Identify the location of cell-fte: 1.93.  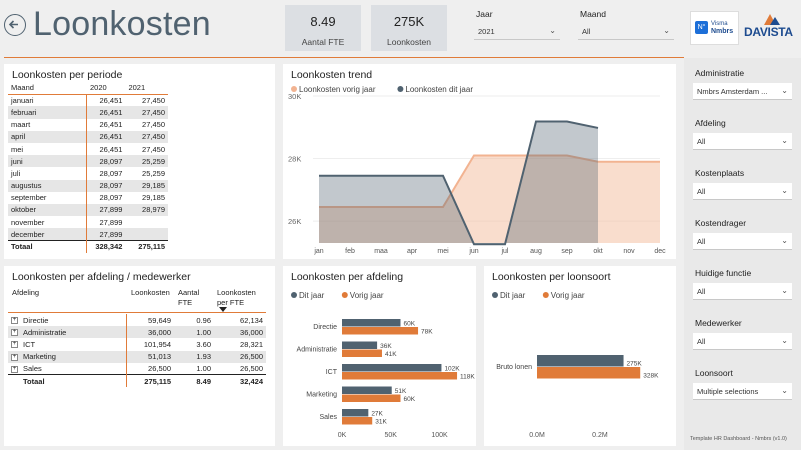
(194, 356).